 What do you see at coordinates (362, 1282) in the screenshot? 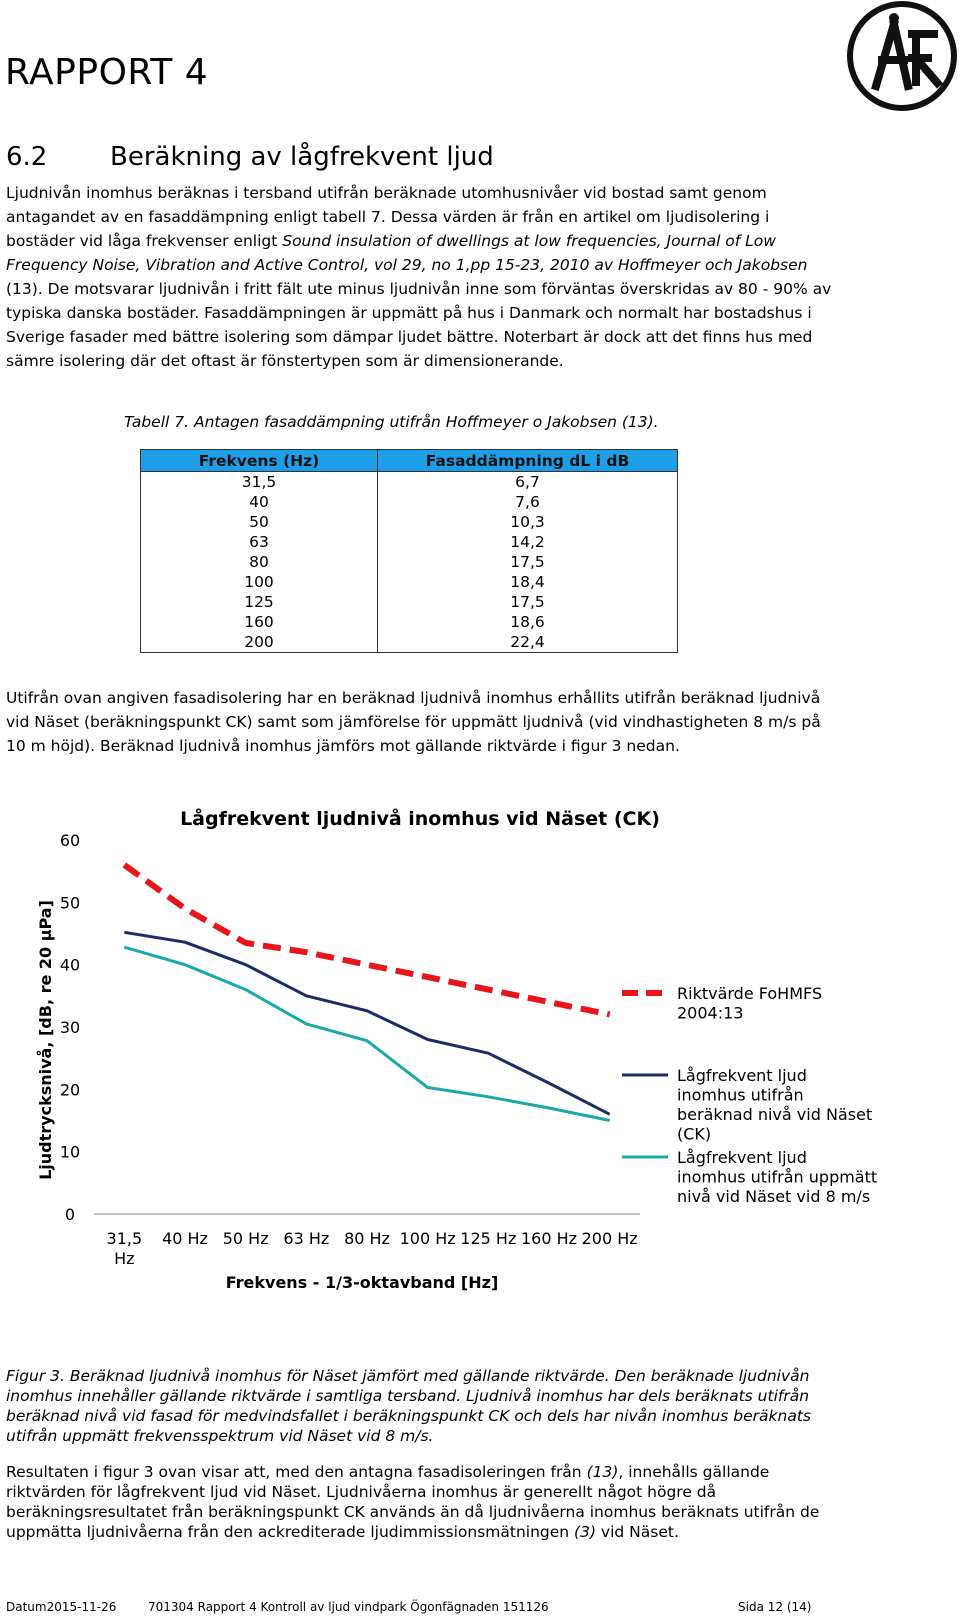
I see `x-axis-label: Frekvens - 1/3-oktavband [Hz]` at bounding box center [362, 1282].